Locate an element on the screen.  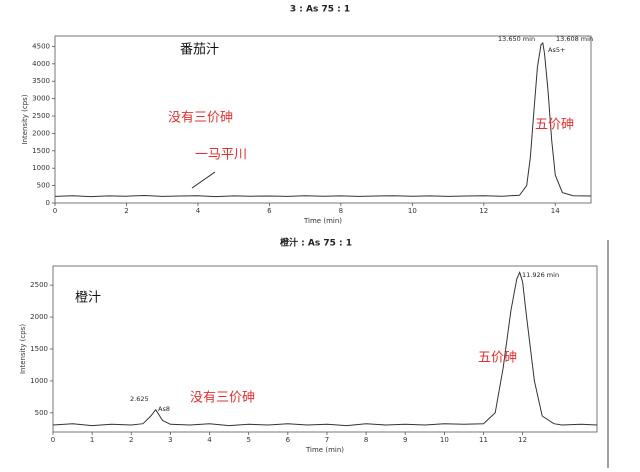
pointer is located at coordinates (203, 180).